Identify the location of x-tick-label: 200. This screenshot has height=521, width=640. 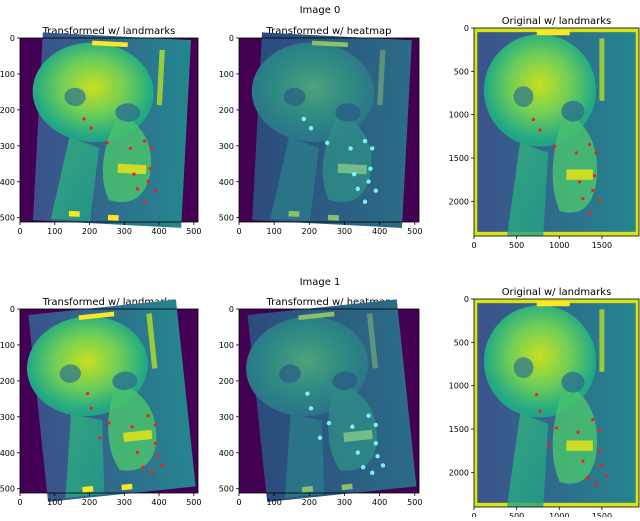
(309, 231).